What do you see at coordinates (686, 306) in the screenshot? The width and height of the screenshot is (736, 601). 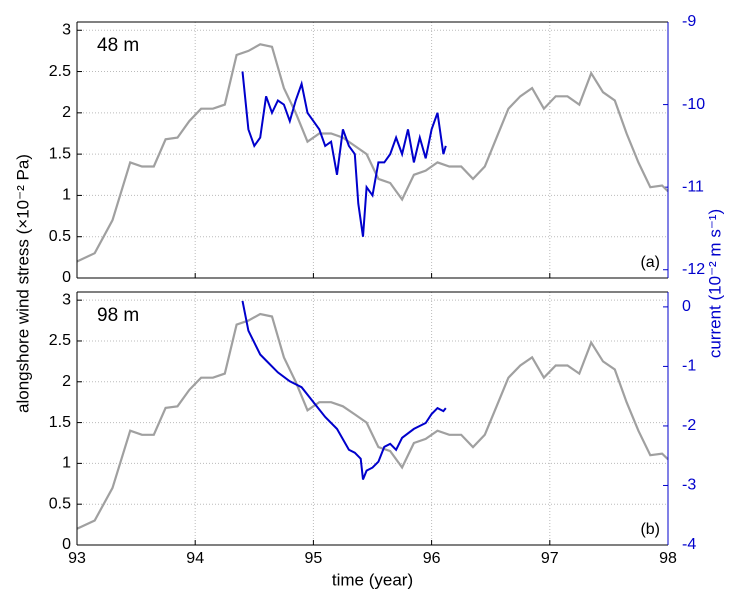 I see `y2-tick-label: 0` at bounding box center [686, 306].